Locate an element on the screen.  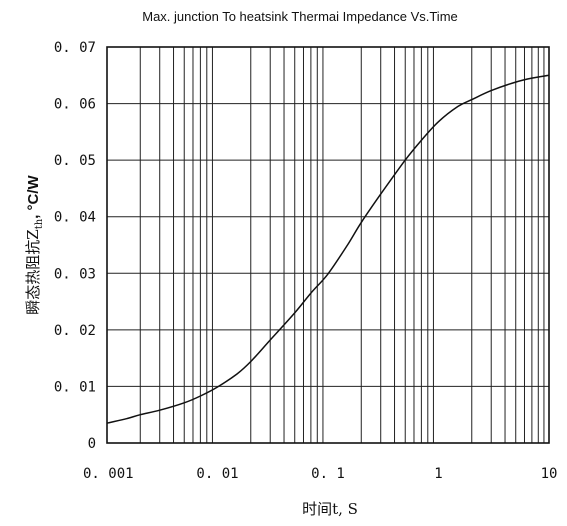
y-tick-label: 0. 06 is located at coordinates (75, 105).